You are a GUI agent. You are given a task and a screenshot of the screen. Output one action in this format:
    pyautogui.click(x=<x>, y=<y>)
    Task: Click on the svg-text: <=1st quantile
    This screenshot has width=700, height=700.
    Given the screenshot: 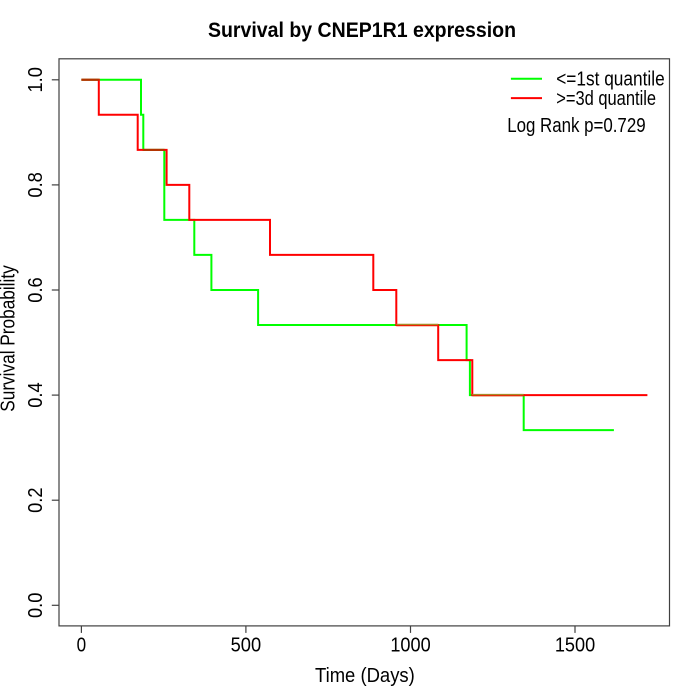 What is the action you would take?
    pyautogui.click(x=610, y=80)
    